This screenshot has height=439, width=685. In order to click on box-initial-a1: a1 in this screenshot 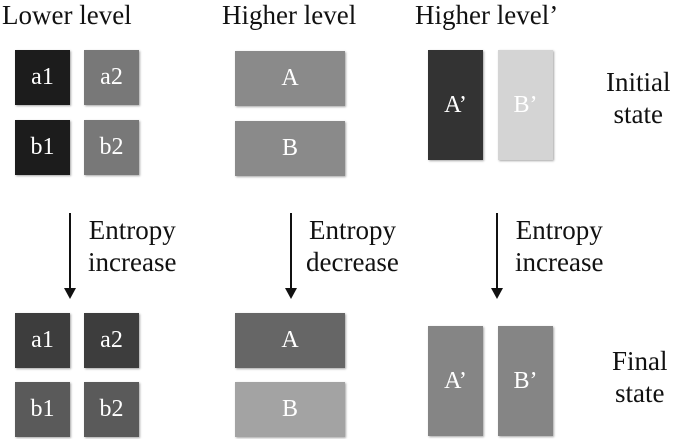, I will do `click(42, 77)`.